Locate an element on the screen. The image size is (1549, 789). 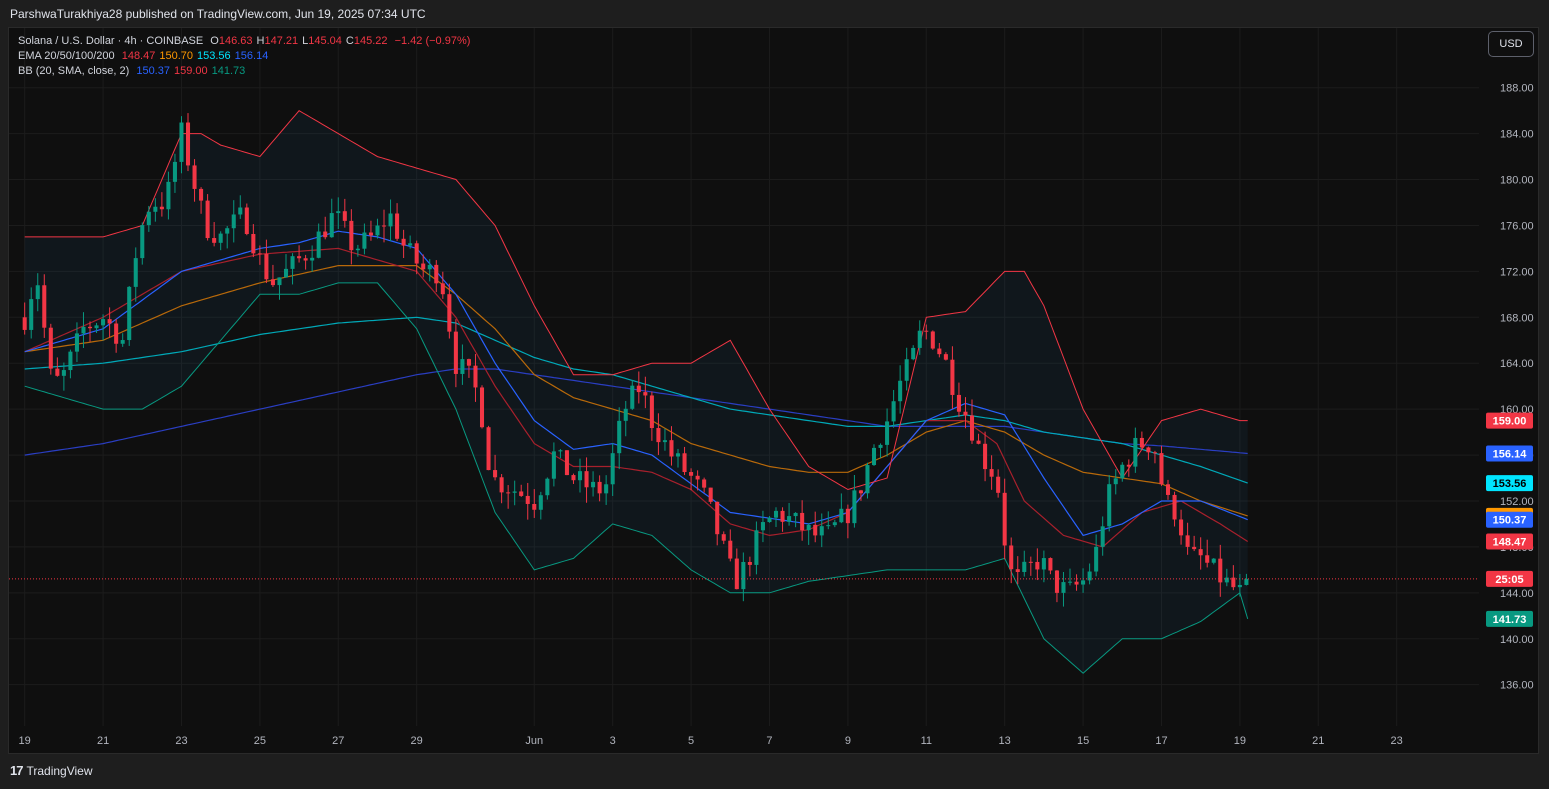
legend-ohlc-value: 145.04 is located at coordinates (325, 41).